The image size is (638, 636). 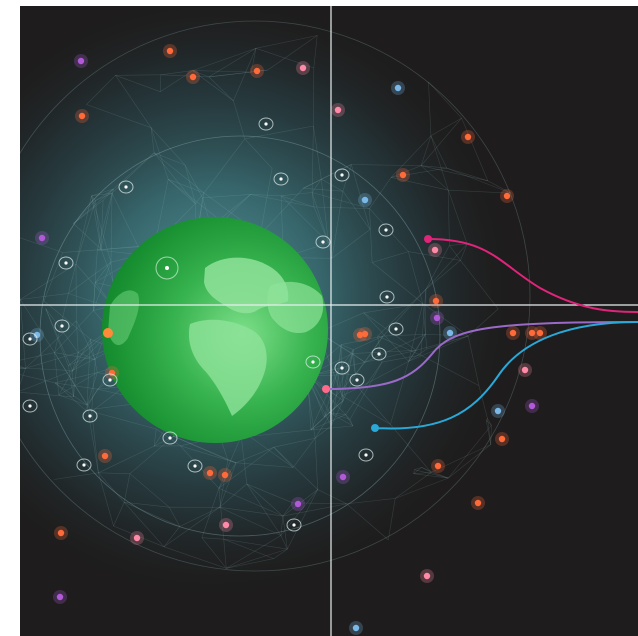 I want to click on connection-line-purple, so click(x=481, y=355).